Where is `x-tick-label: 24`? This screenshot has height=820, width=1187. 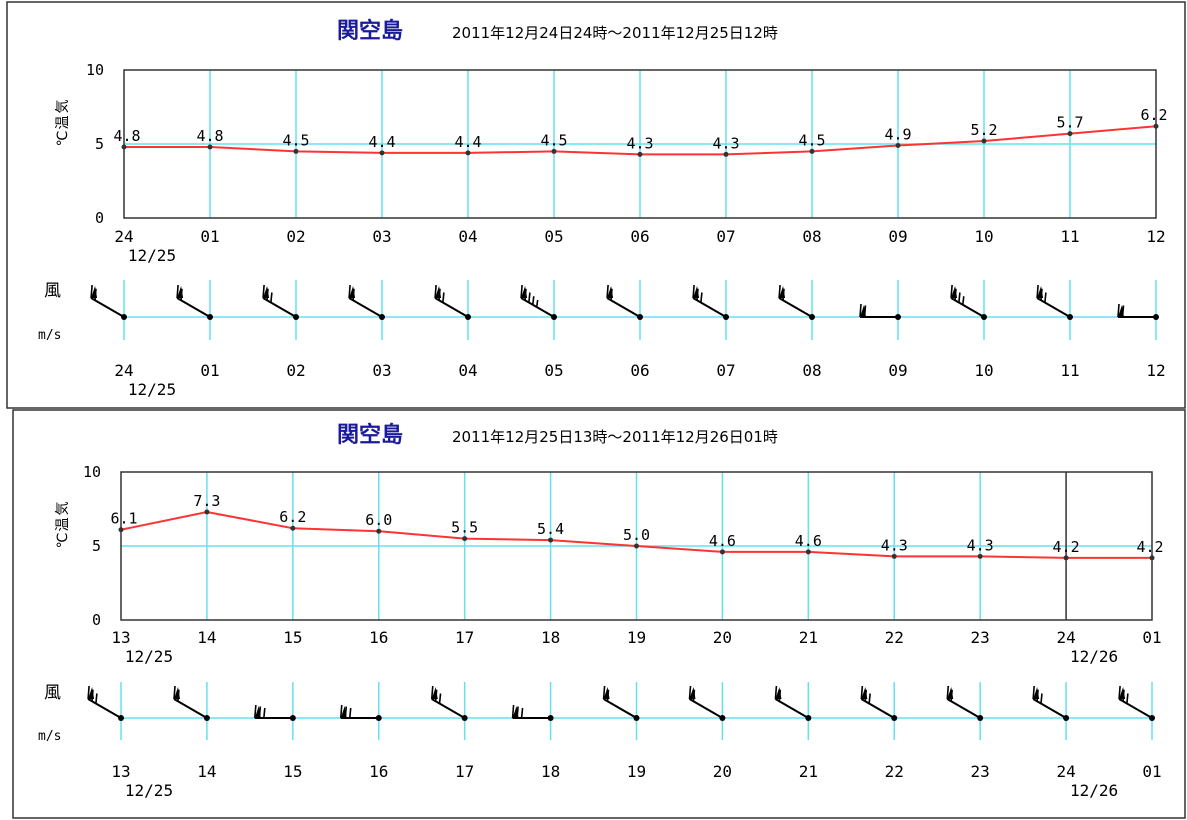
x-tick-label: 24 is located at coordinates (123, 236).